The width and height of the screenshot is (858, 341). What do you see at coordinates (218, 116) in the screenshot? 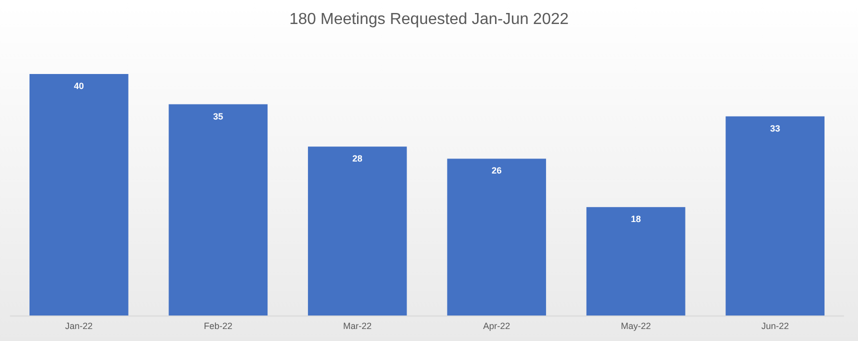
I see `data-label: 35` at bounding box center [218, 116].